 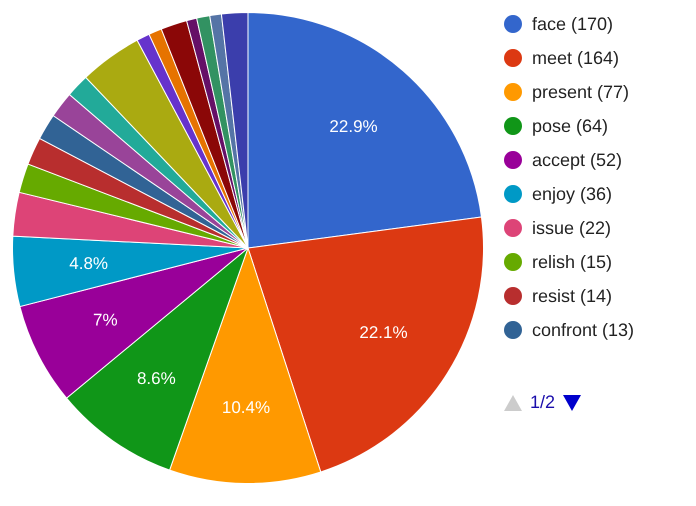 I want to click on legend-label: face (170), so click(x=573, y=24).